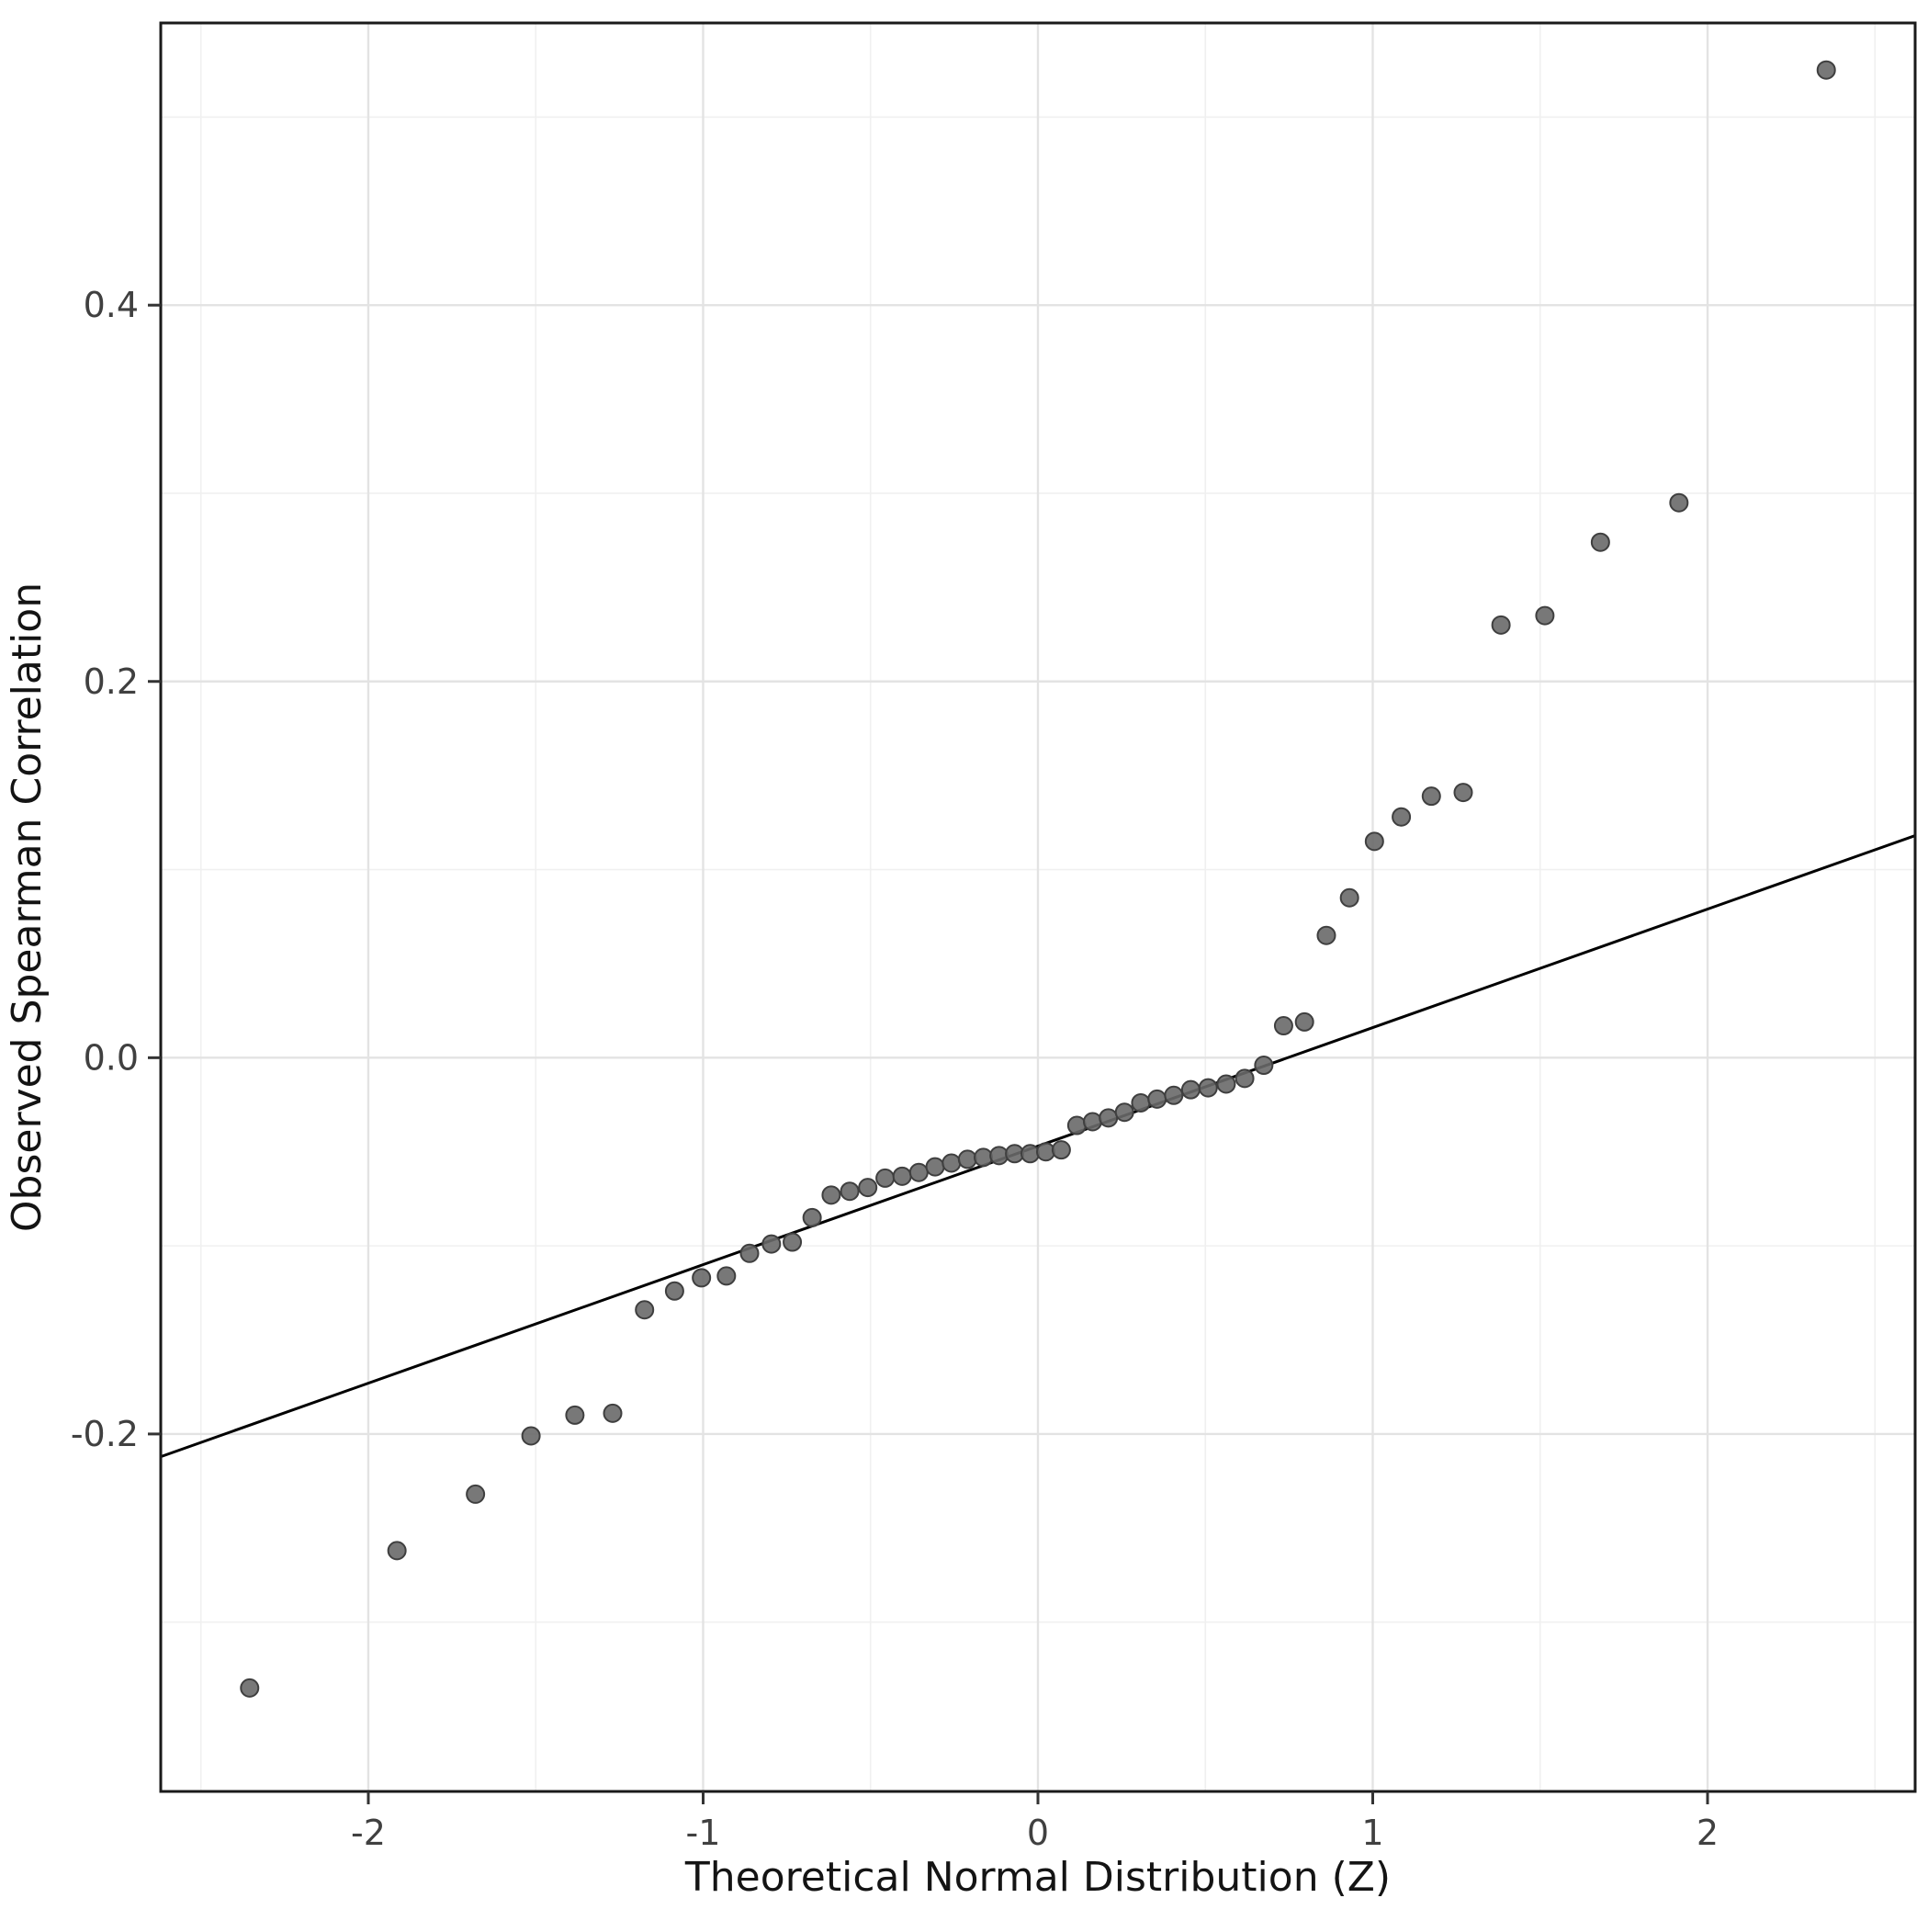  I want to click on x-axis-title: Theoretical Normal Distribution (Z), so click(1037, 1877).